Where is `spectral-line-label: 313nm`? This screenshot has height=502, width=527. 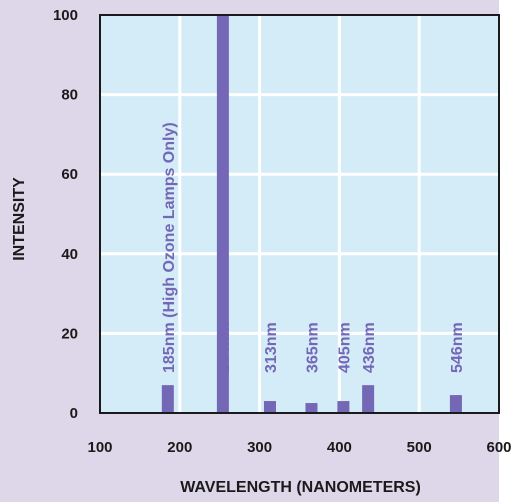 spectral-line-label: 313nm is located at coordinates (271, 347).